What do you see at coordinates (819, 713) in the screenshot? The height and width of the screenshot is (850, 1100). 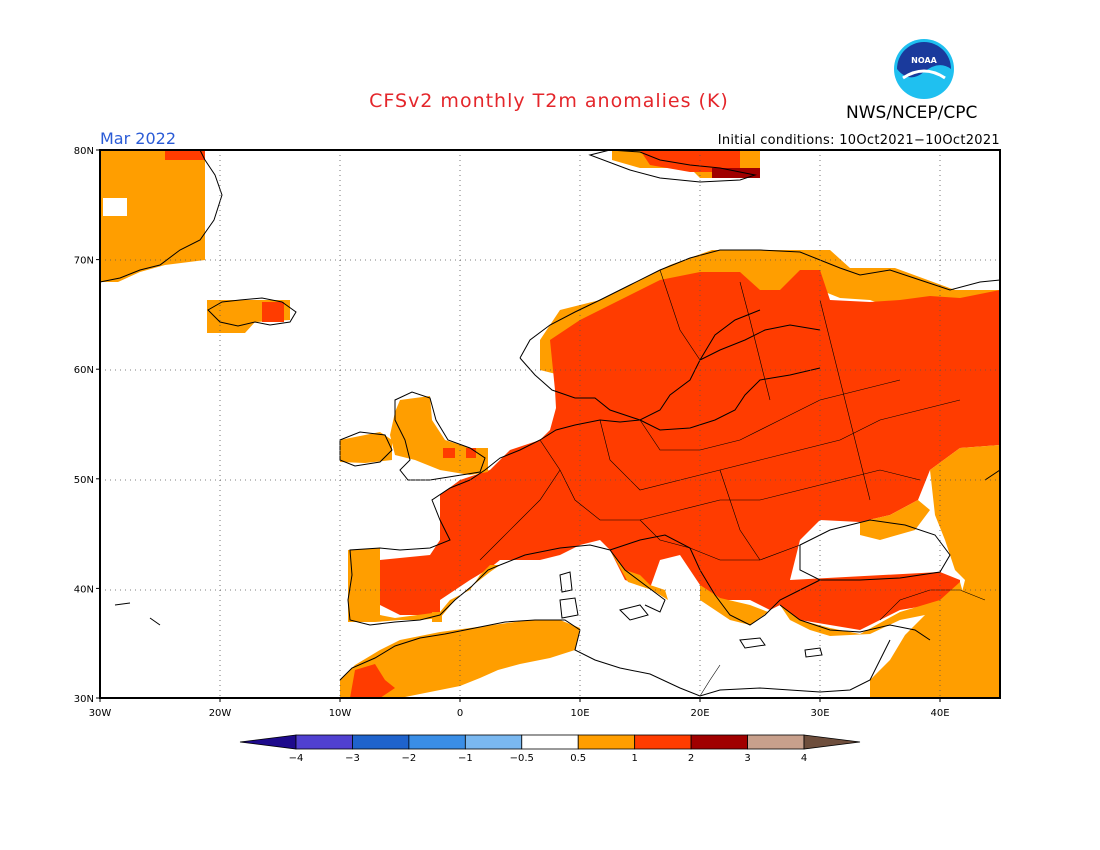 I see `lon-tick-label: 30E` at bounding box center [819, 713].